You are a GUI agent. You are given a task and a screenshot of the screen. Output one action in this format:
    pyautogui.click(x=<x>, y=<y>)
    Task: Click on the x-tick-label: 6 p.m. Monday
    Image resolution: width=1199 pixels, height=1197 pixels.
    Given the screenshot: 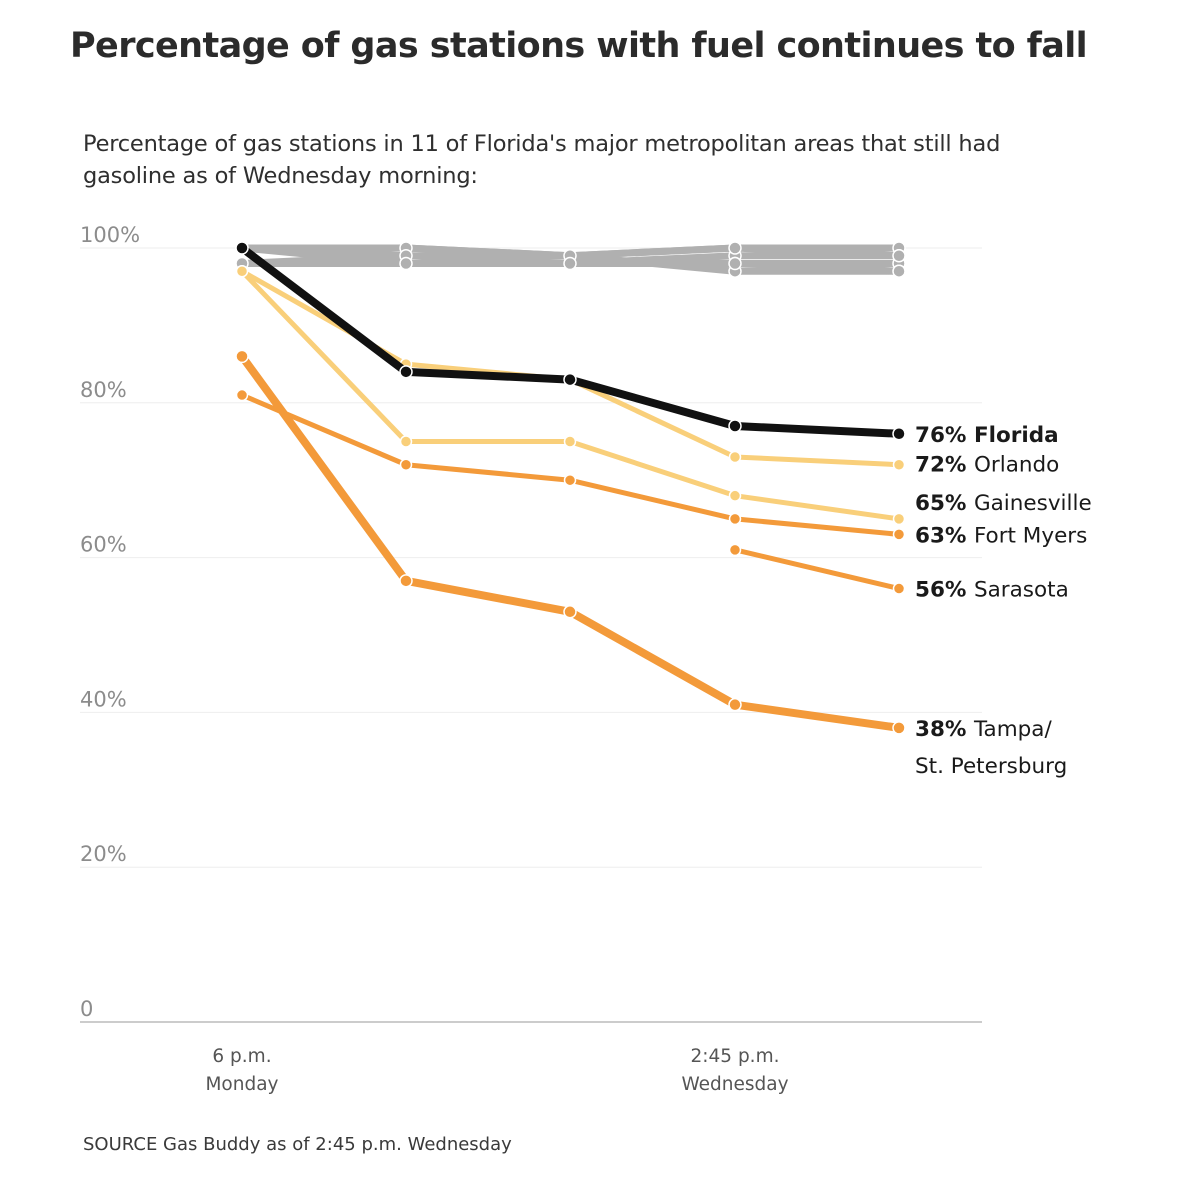 What is the action you would take?
    pyautogui.click(x=241, y=1070)
    